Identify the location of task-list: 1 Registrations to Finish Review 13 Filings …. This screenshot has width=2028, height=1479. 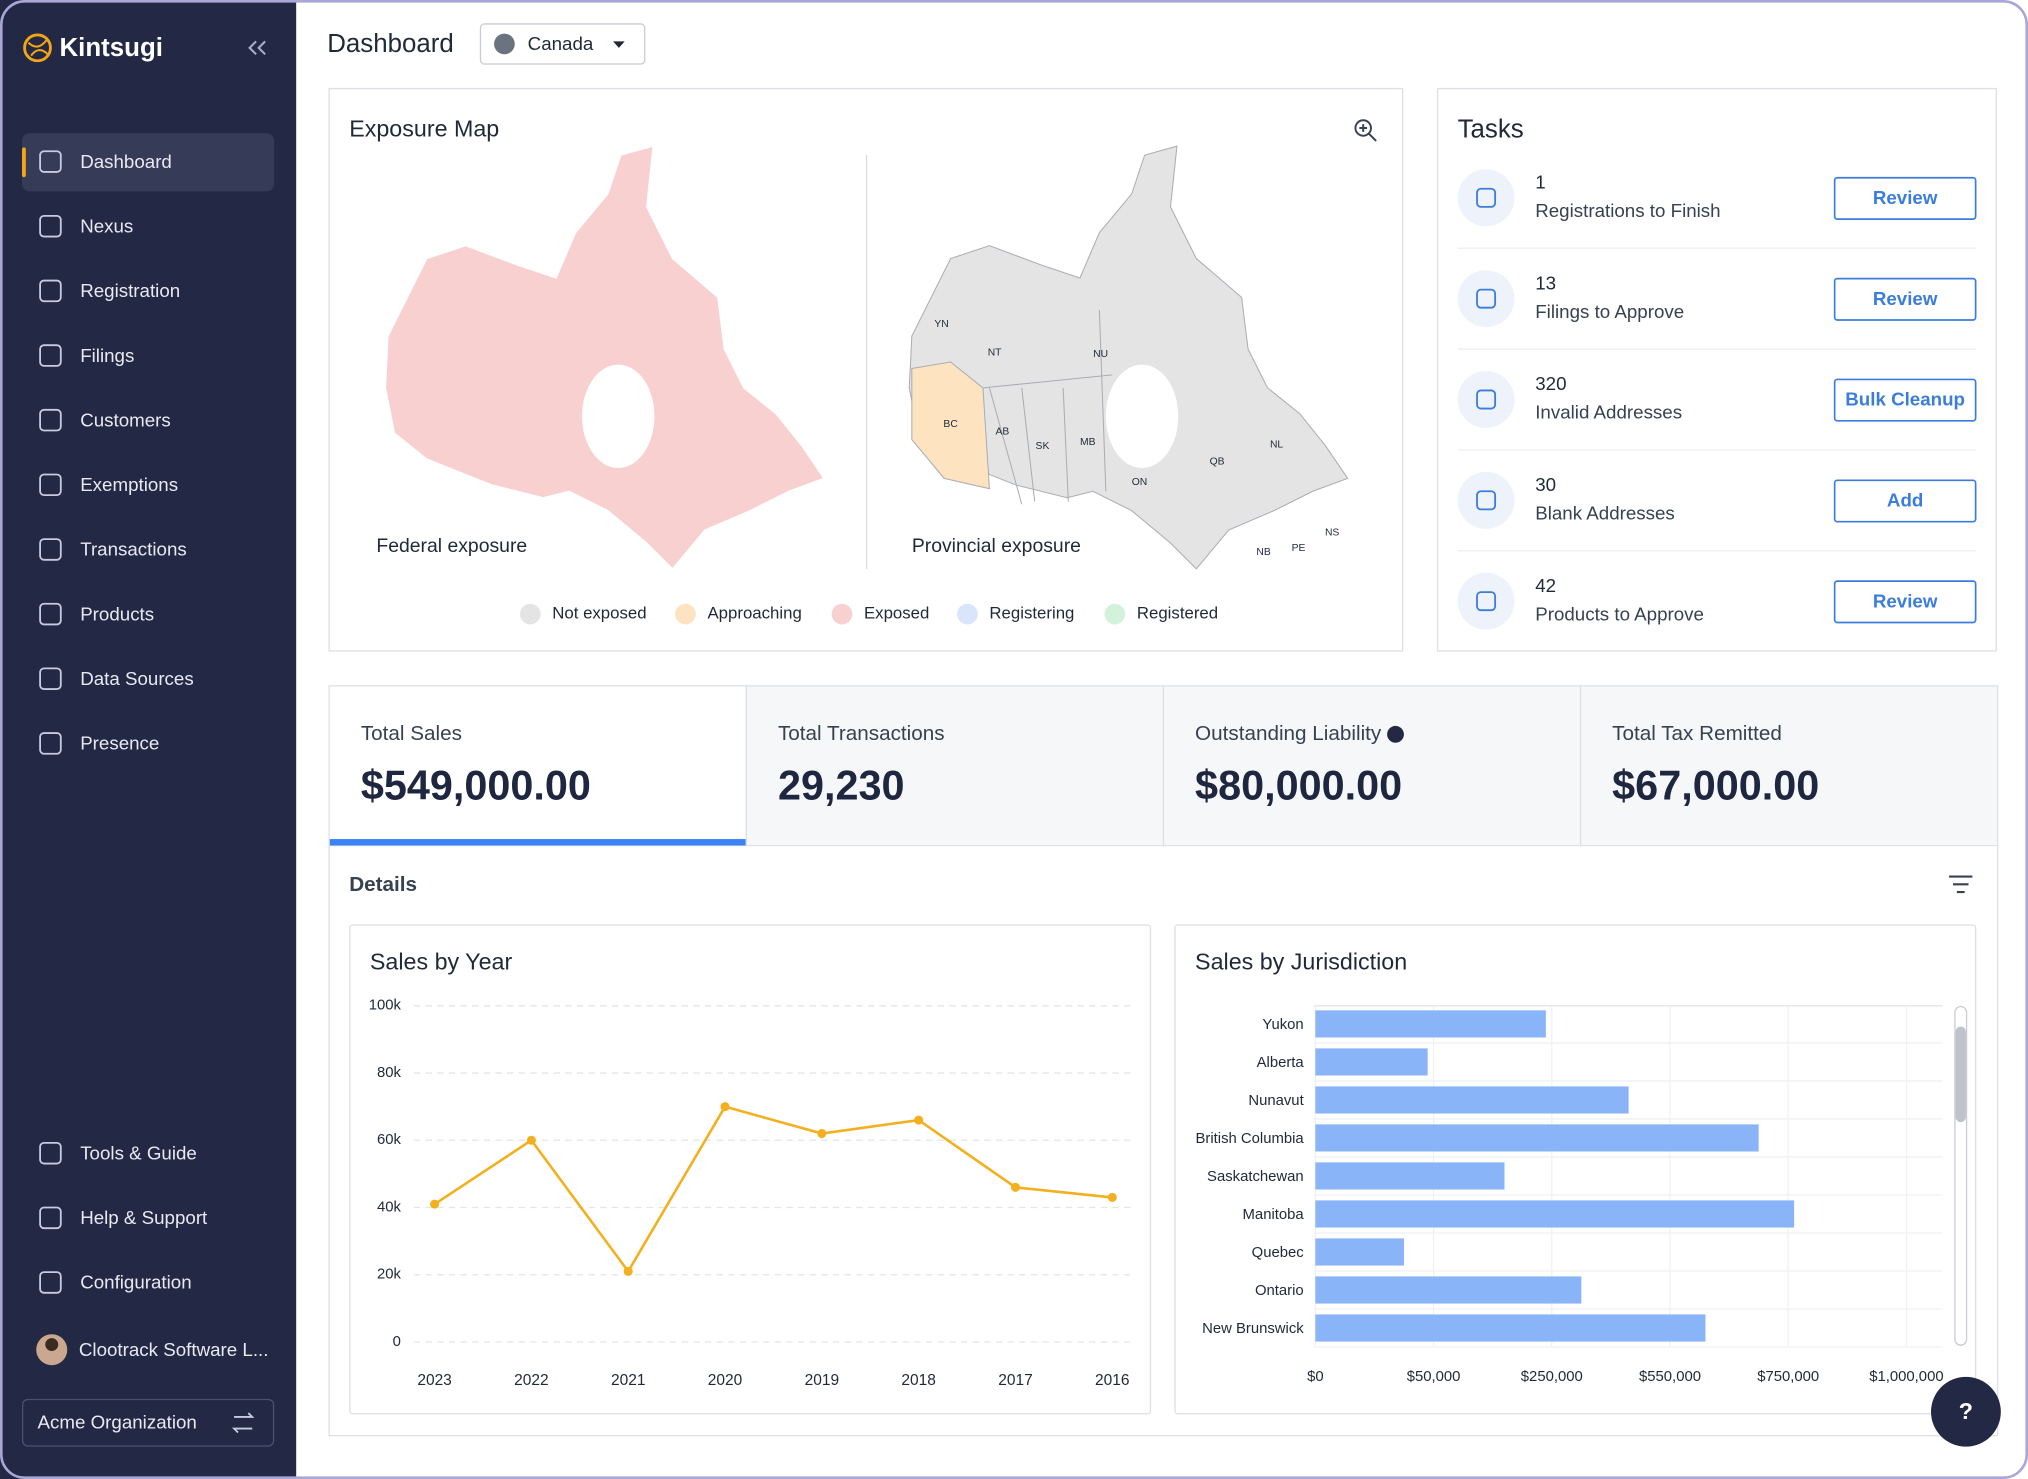
(1717, 399).